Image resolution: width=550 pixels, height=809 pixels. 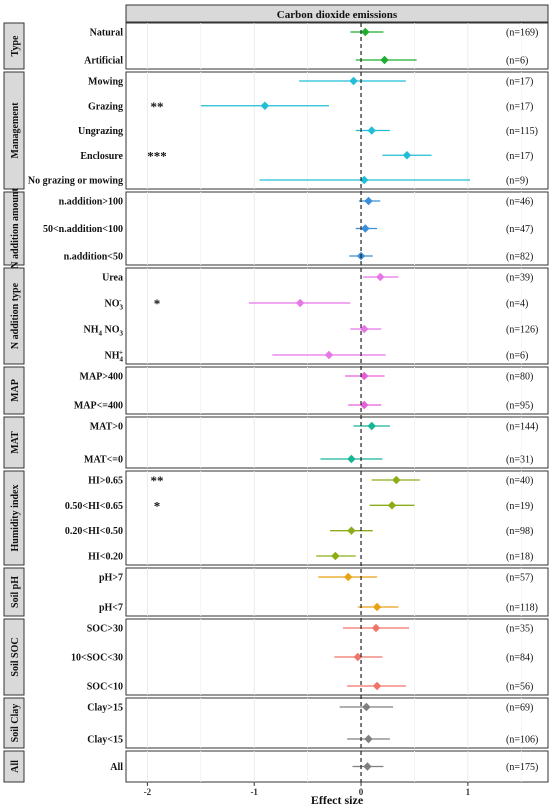 I want to click on row-label-mowing: Mowing, so click(x=105, y=82).